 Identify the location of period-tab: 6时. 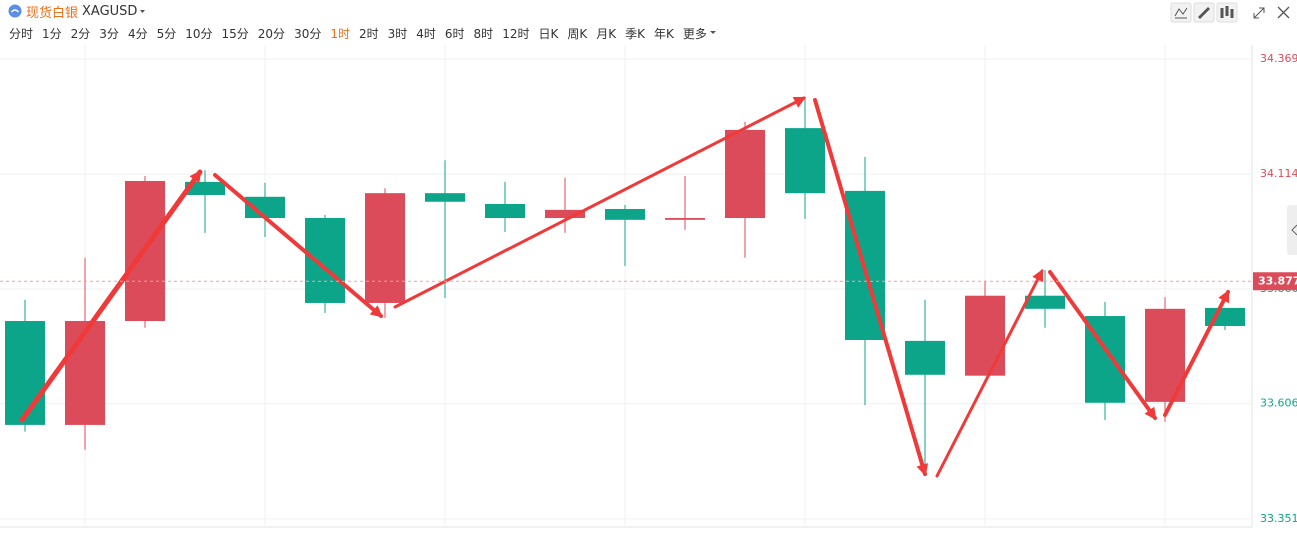
(454, 34).